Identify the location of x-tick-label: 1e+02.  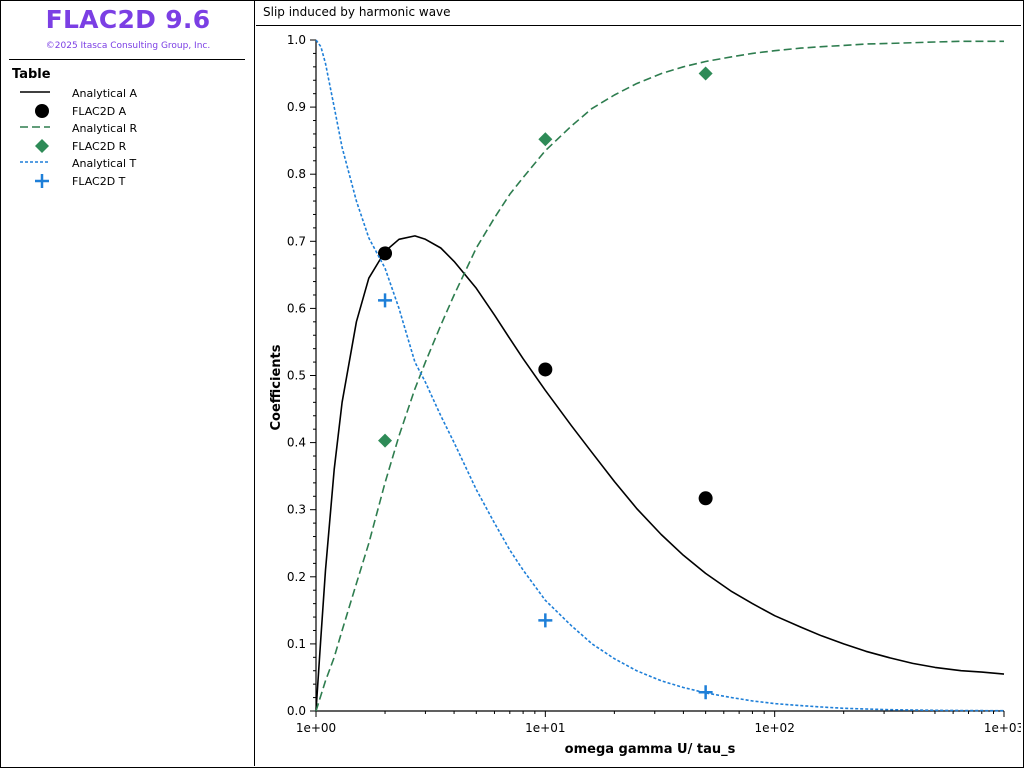
(774, 728).